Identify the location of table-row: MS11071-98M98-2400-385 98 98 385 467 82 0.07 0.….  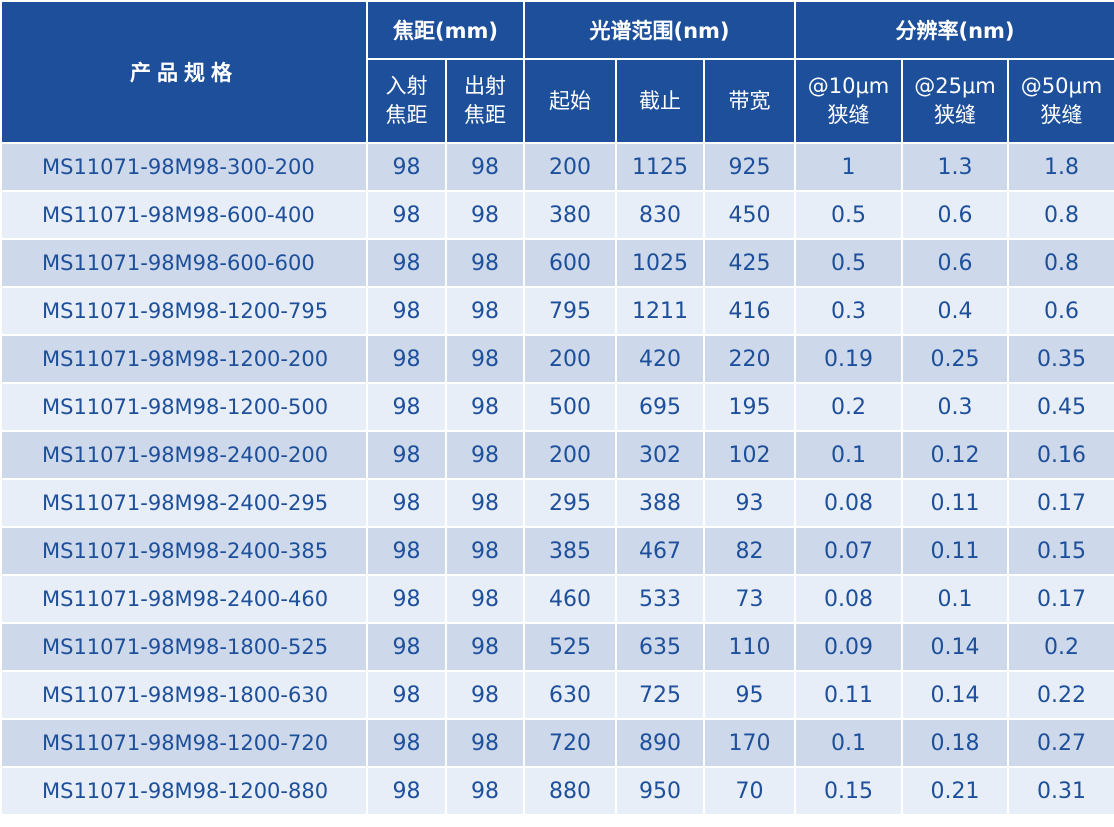
(557, 551).